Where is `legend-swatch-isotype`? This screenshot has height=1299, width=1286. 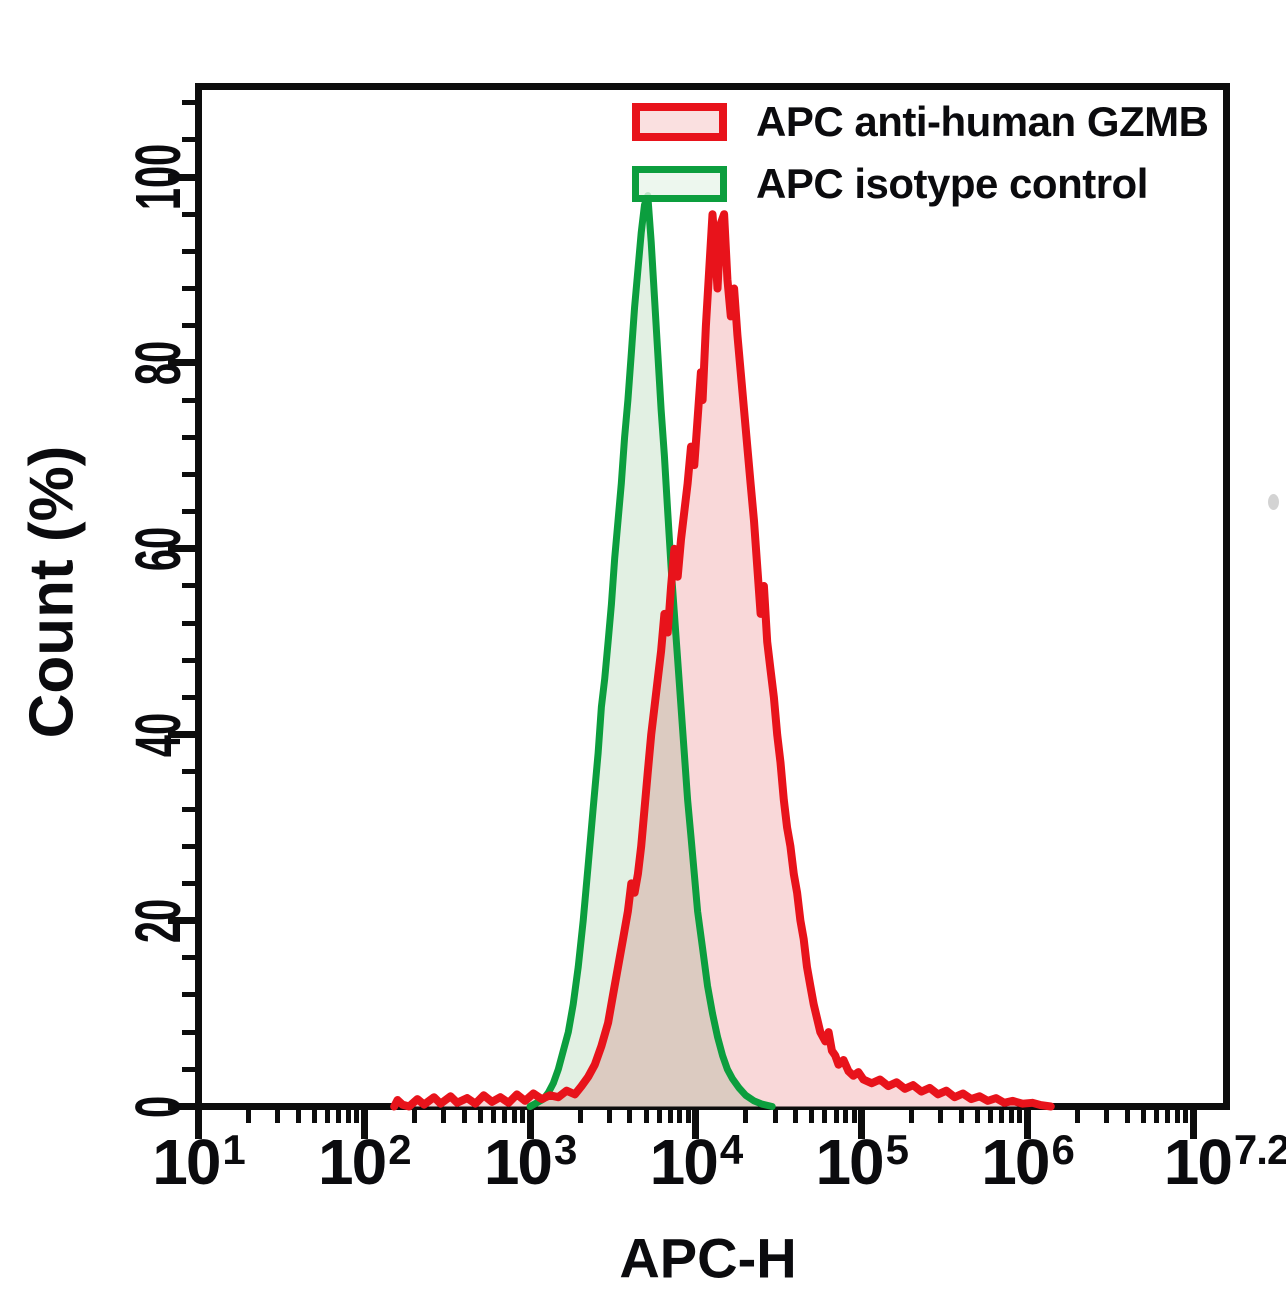
legend-swatch-isotype is located at coordinates (679, 184).